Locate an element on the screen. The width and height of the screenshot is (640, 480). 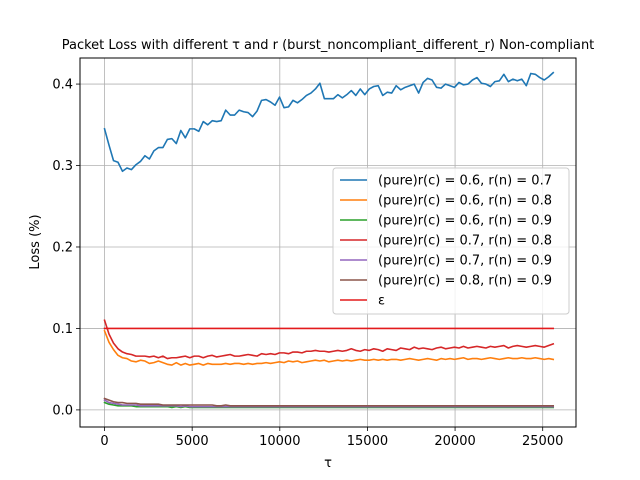
y-tick-label: 0.1 is located at coordinates (62, 329).